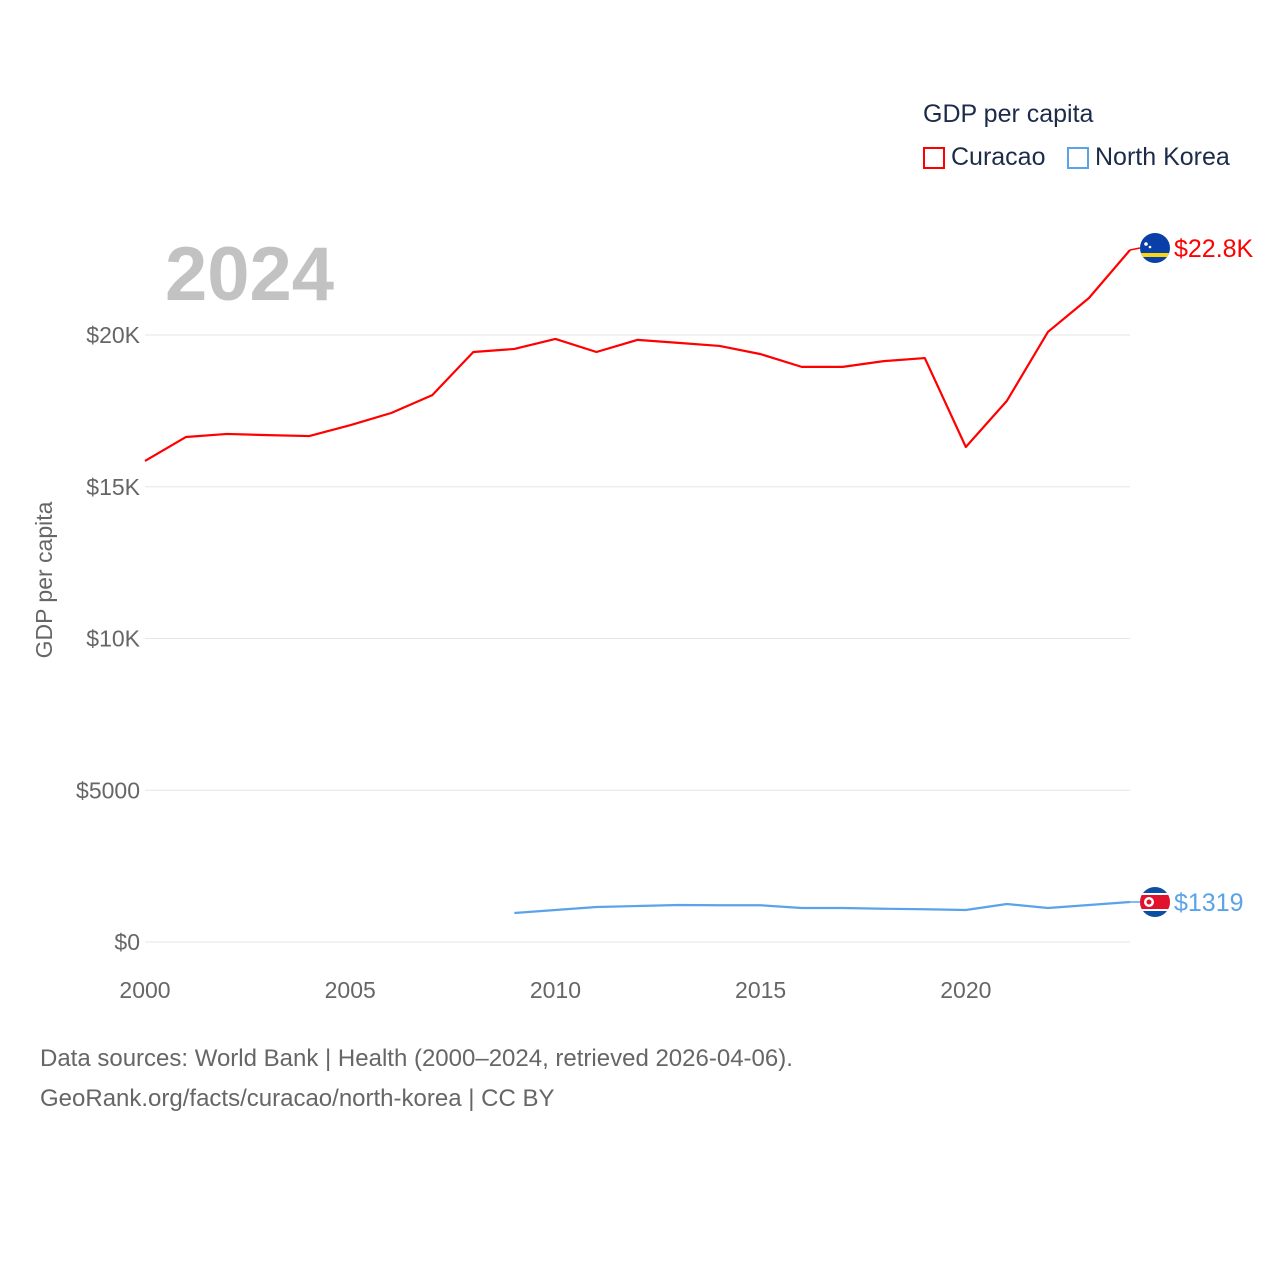 This screenshot has height=1280, width=1280. Describe the element at coordinates (637, 355) in the screenshot. I see `series-line-curacao` at that location.